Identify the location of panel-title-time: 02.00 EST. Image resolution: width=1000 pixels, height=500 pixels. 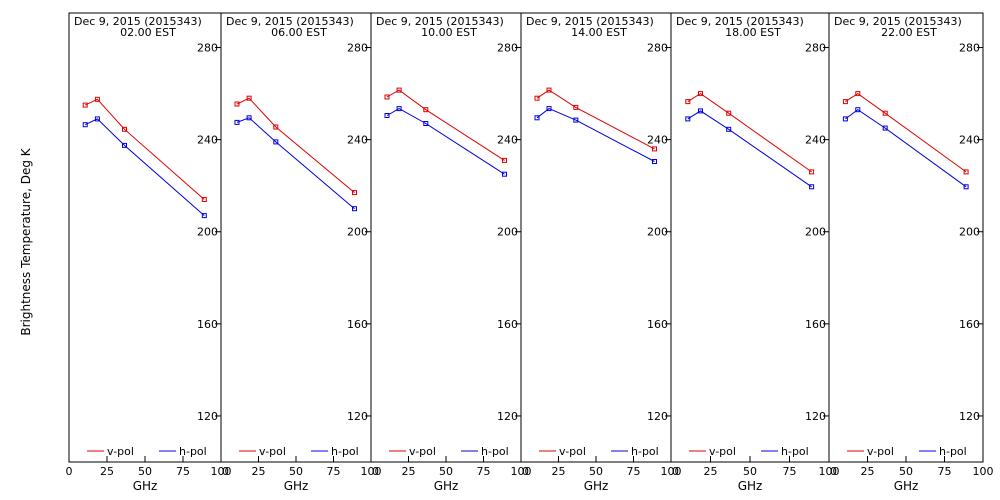
(148, 32).